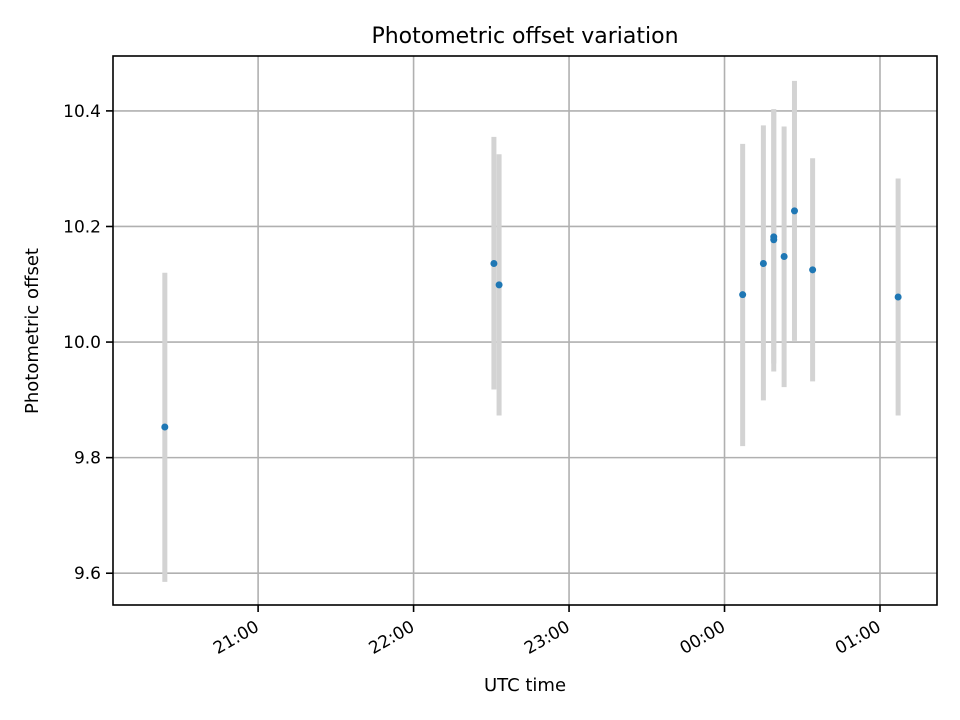 The height and width of the screenshot is (720, 960). I want to click on x-tick-label: 01:00, so click(858, 638).